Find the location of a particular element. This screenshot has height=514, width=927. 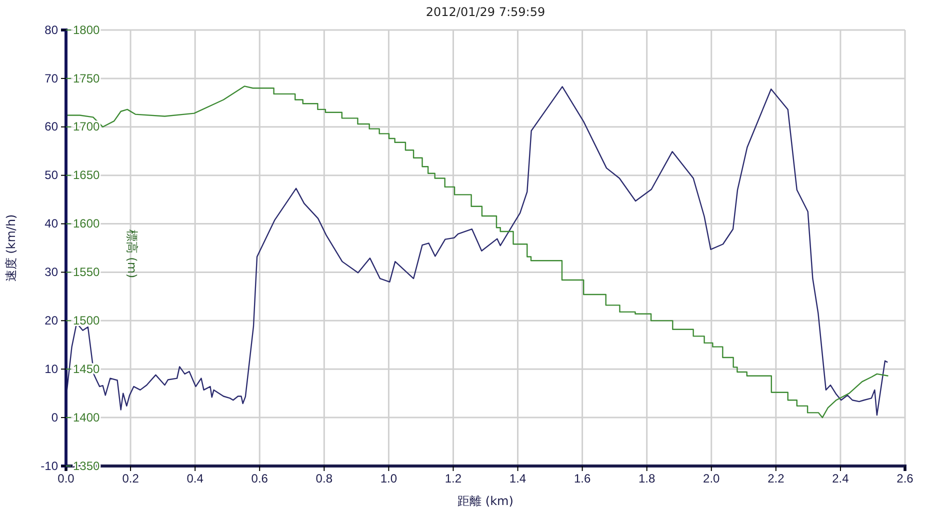

x-tick-label: 0.4 is located at coordinates (195, 479).